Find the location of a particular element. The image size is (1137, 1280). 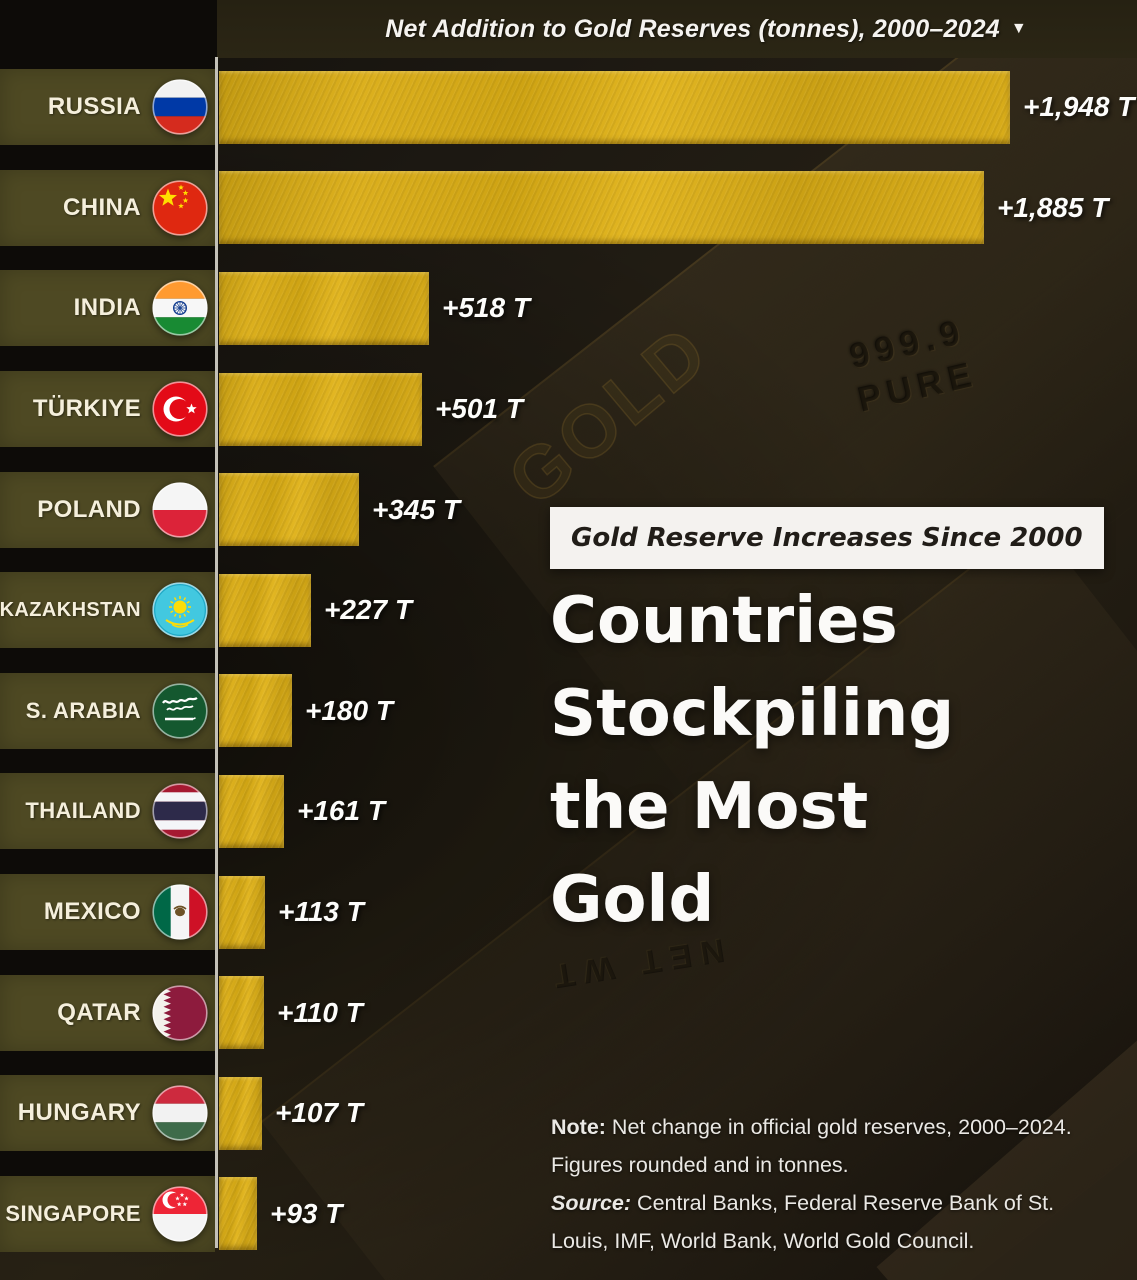

country-label-box: QATAR is located at coordinates (107, 1012).